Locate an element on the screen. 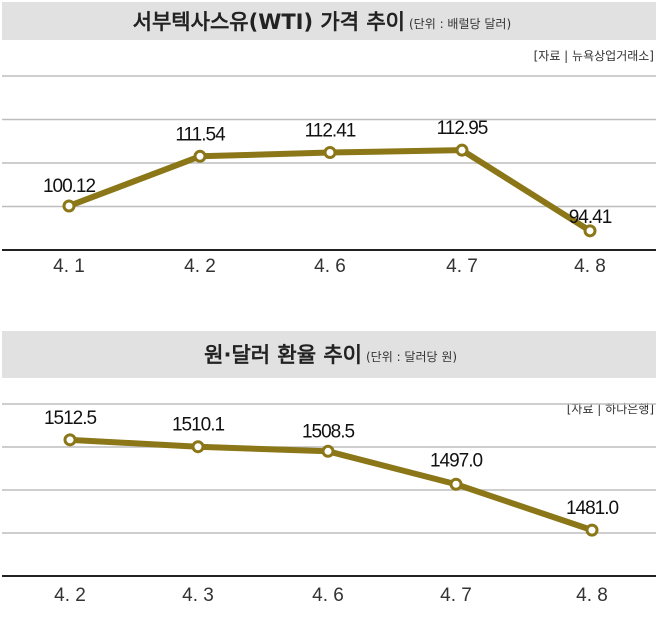 This screenshot has height=624, width=658. x-tick-label: 4. 3 is located at coordinates (198, 595).